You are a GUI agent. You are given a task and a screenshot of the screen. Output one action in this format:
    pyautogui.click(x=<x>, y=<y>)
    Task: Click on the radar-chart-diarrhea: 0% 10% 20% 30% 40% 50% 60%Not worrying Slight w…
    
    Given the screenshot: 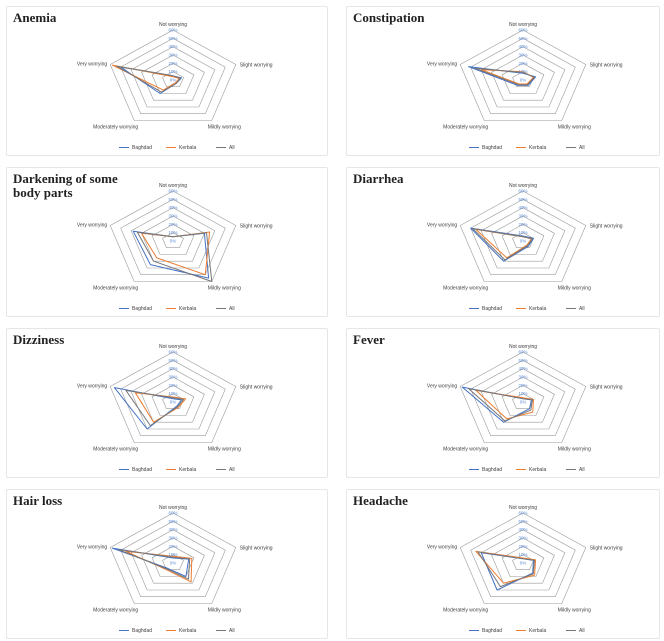 What is the action you would take?
    pyautogui.click(x=525, y=247)
    